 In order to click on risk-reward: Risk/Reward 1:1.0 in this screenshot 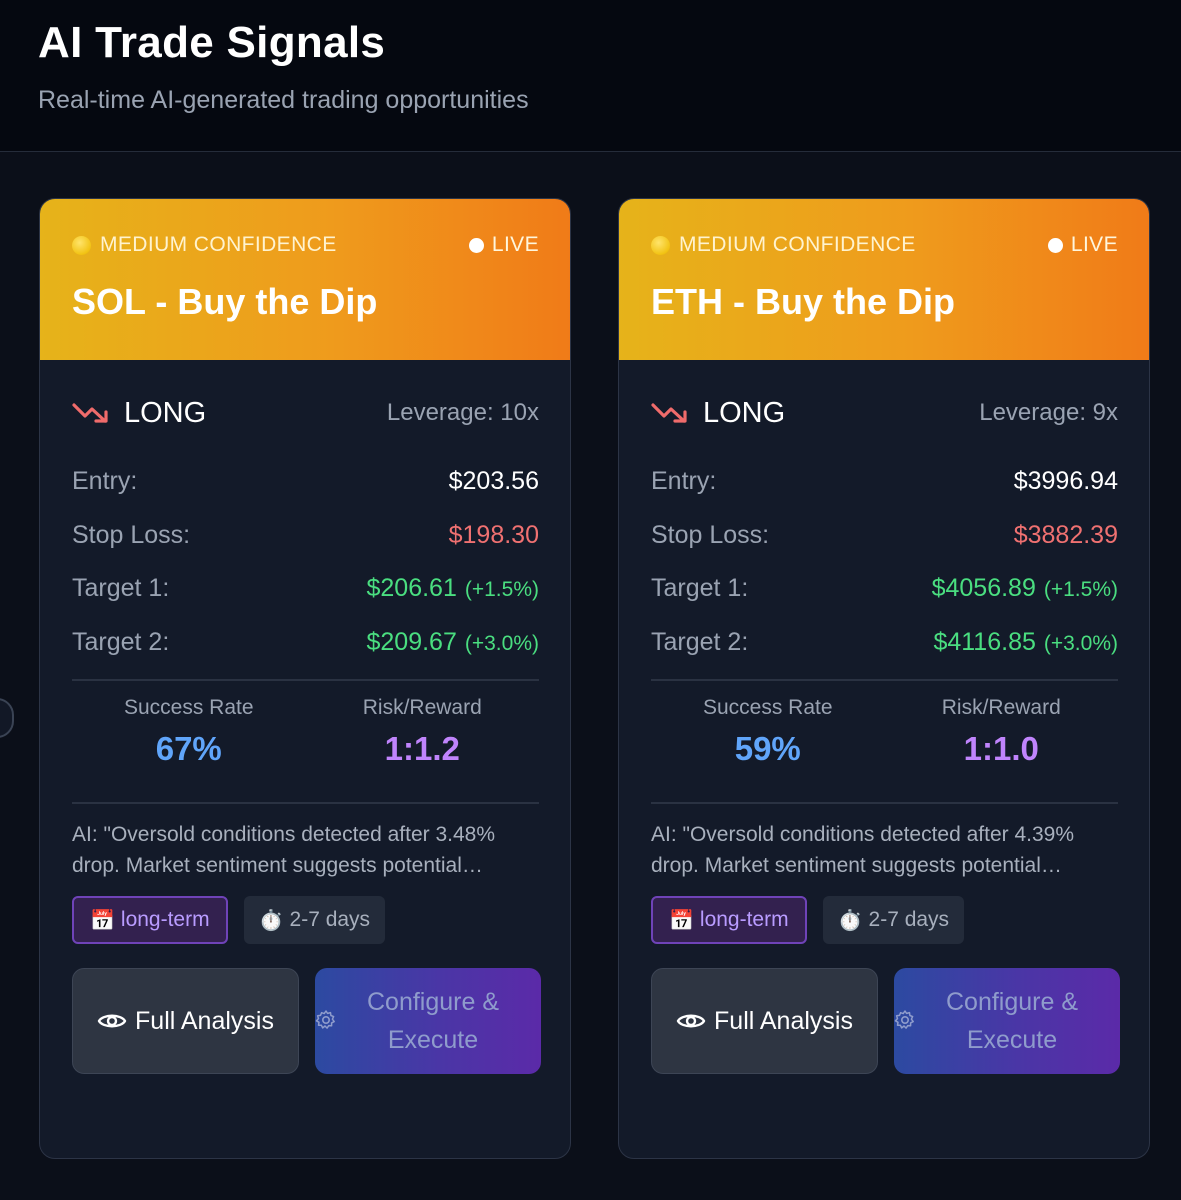, I will do `click(1002, 736)`.